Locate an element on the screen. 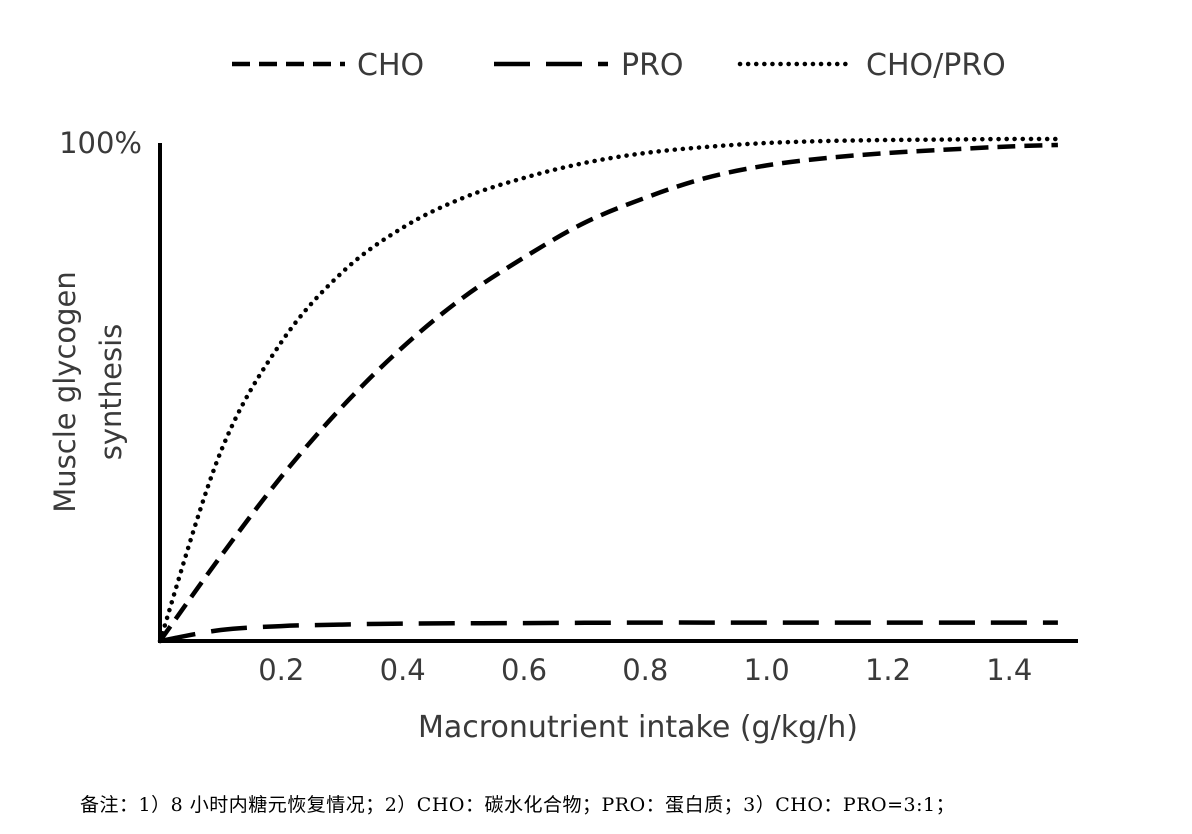 The height and width of the screenshot is (834, 1192). y-axis-label-line1: Muscle glycogen is located at coordinates (65, 392).